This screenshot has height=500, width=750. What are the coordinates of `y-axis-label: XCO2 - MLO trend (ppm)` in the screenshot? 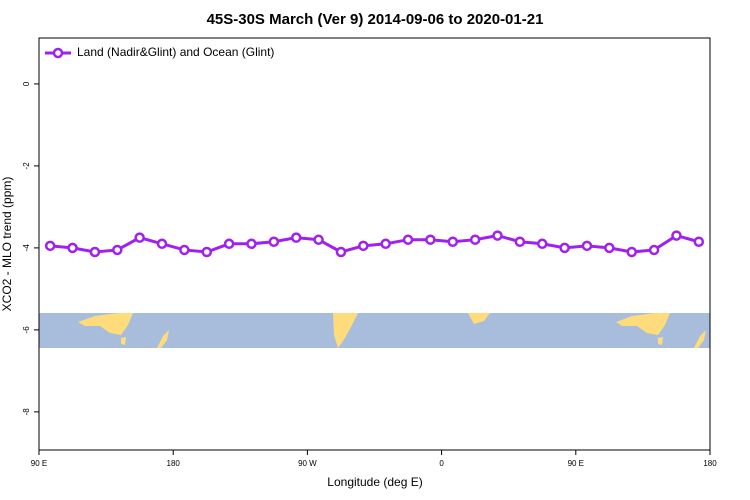 It's located at (7, 244).